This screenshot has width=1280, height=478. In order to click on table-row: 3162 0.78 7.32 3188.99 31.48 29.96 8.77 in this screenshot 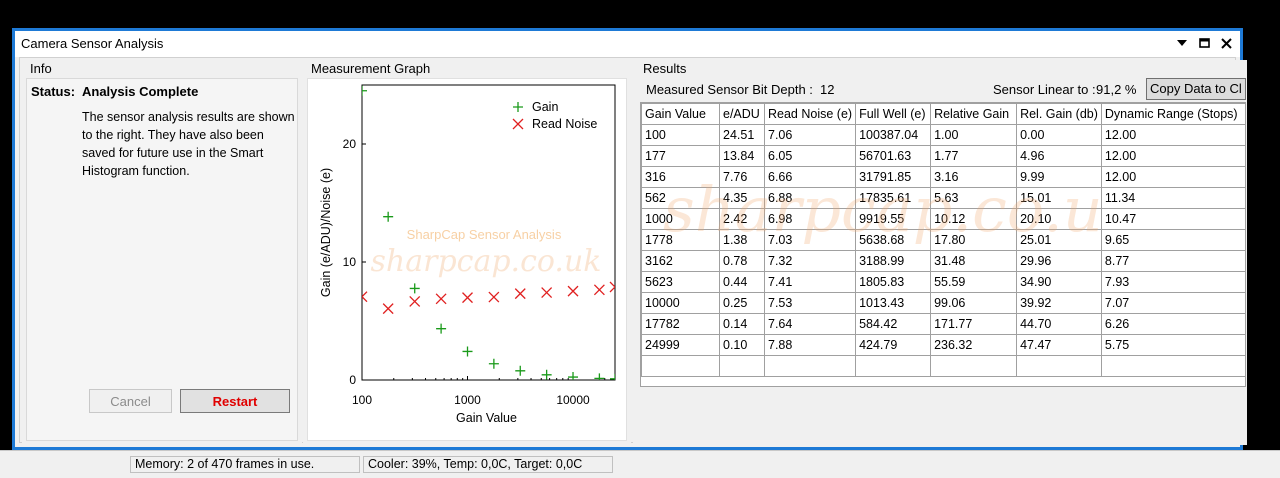, I will do `click(943, 261)`.